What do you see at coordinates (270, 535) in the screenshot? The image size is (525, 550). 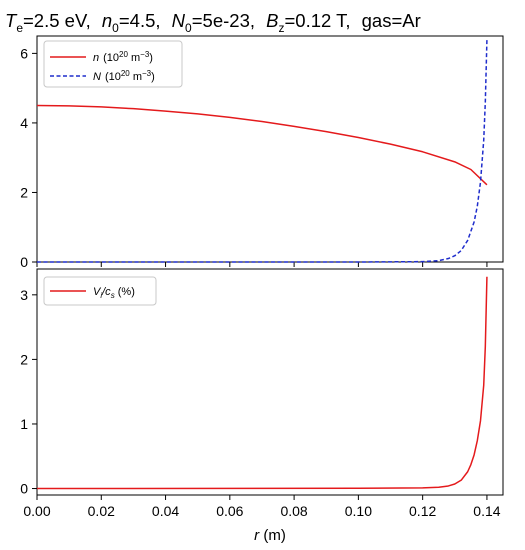 I see `x-axis-label: r (m)` at bounding box center [270, 535].